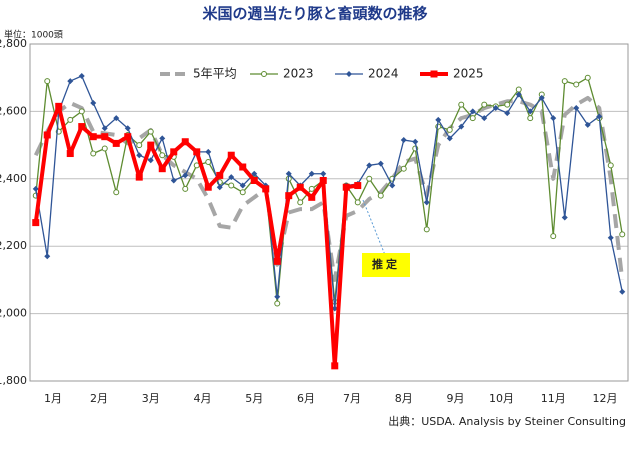 The height and width of the screenshot is (450, 630). What do you see at coordinates (203, 398) in the screenshot?
I see `x-tick-label: 4月` at bounding box center [203, 398].